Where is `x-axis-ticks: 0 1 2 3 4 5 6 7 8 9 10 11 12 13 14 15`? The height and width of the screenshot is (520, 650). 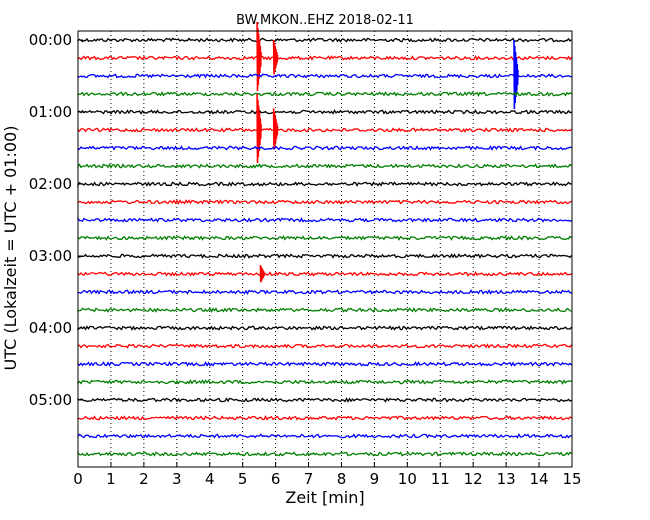 x-axis-ticks: 0 1 2 3 4 5 6 7 8 9 10 11 12 13 14 15 is located at coordinates (327, 475).